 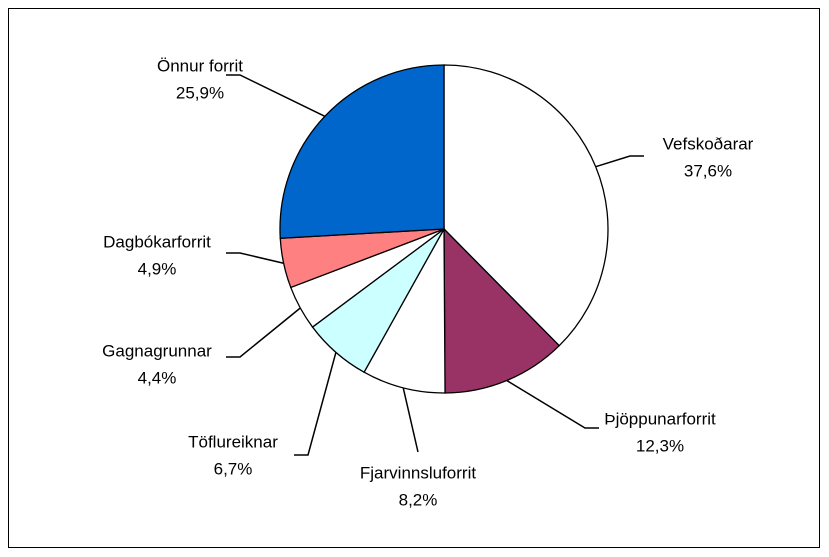 What do you see at coordinates (157, 241) in the screenshot?
I see `slice-label: Dagbókarforrit` at bounding box center [157, 241].